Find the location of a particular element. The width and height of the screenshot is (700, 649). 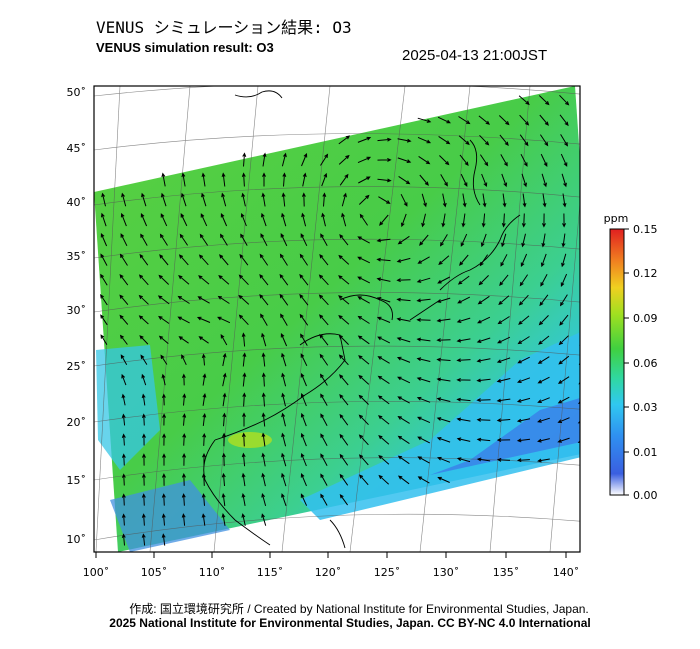

tick-marks is located at coordinates (331, 555).